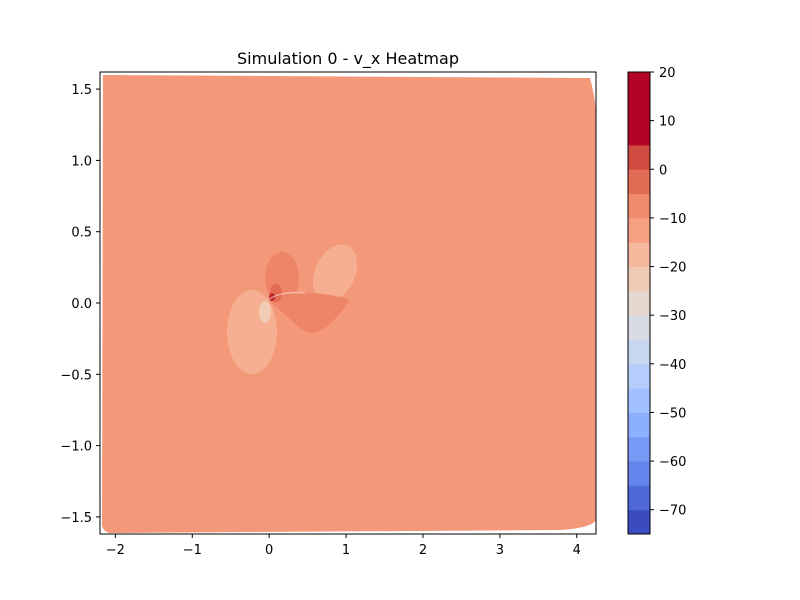 The height and width of the screenshot is (600, 800). I want to click on colorbar-ticks: −70 −60 −50 −40 −30 −20 −10 0 10 20, so click(668, 292).